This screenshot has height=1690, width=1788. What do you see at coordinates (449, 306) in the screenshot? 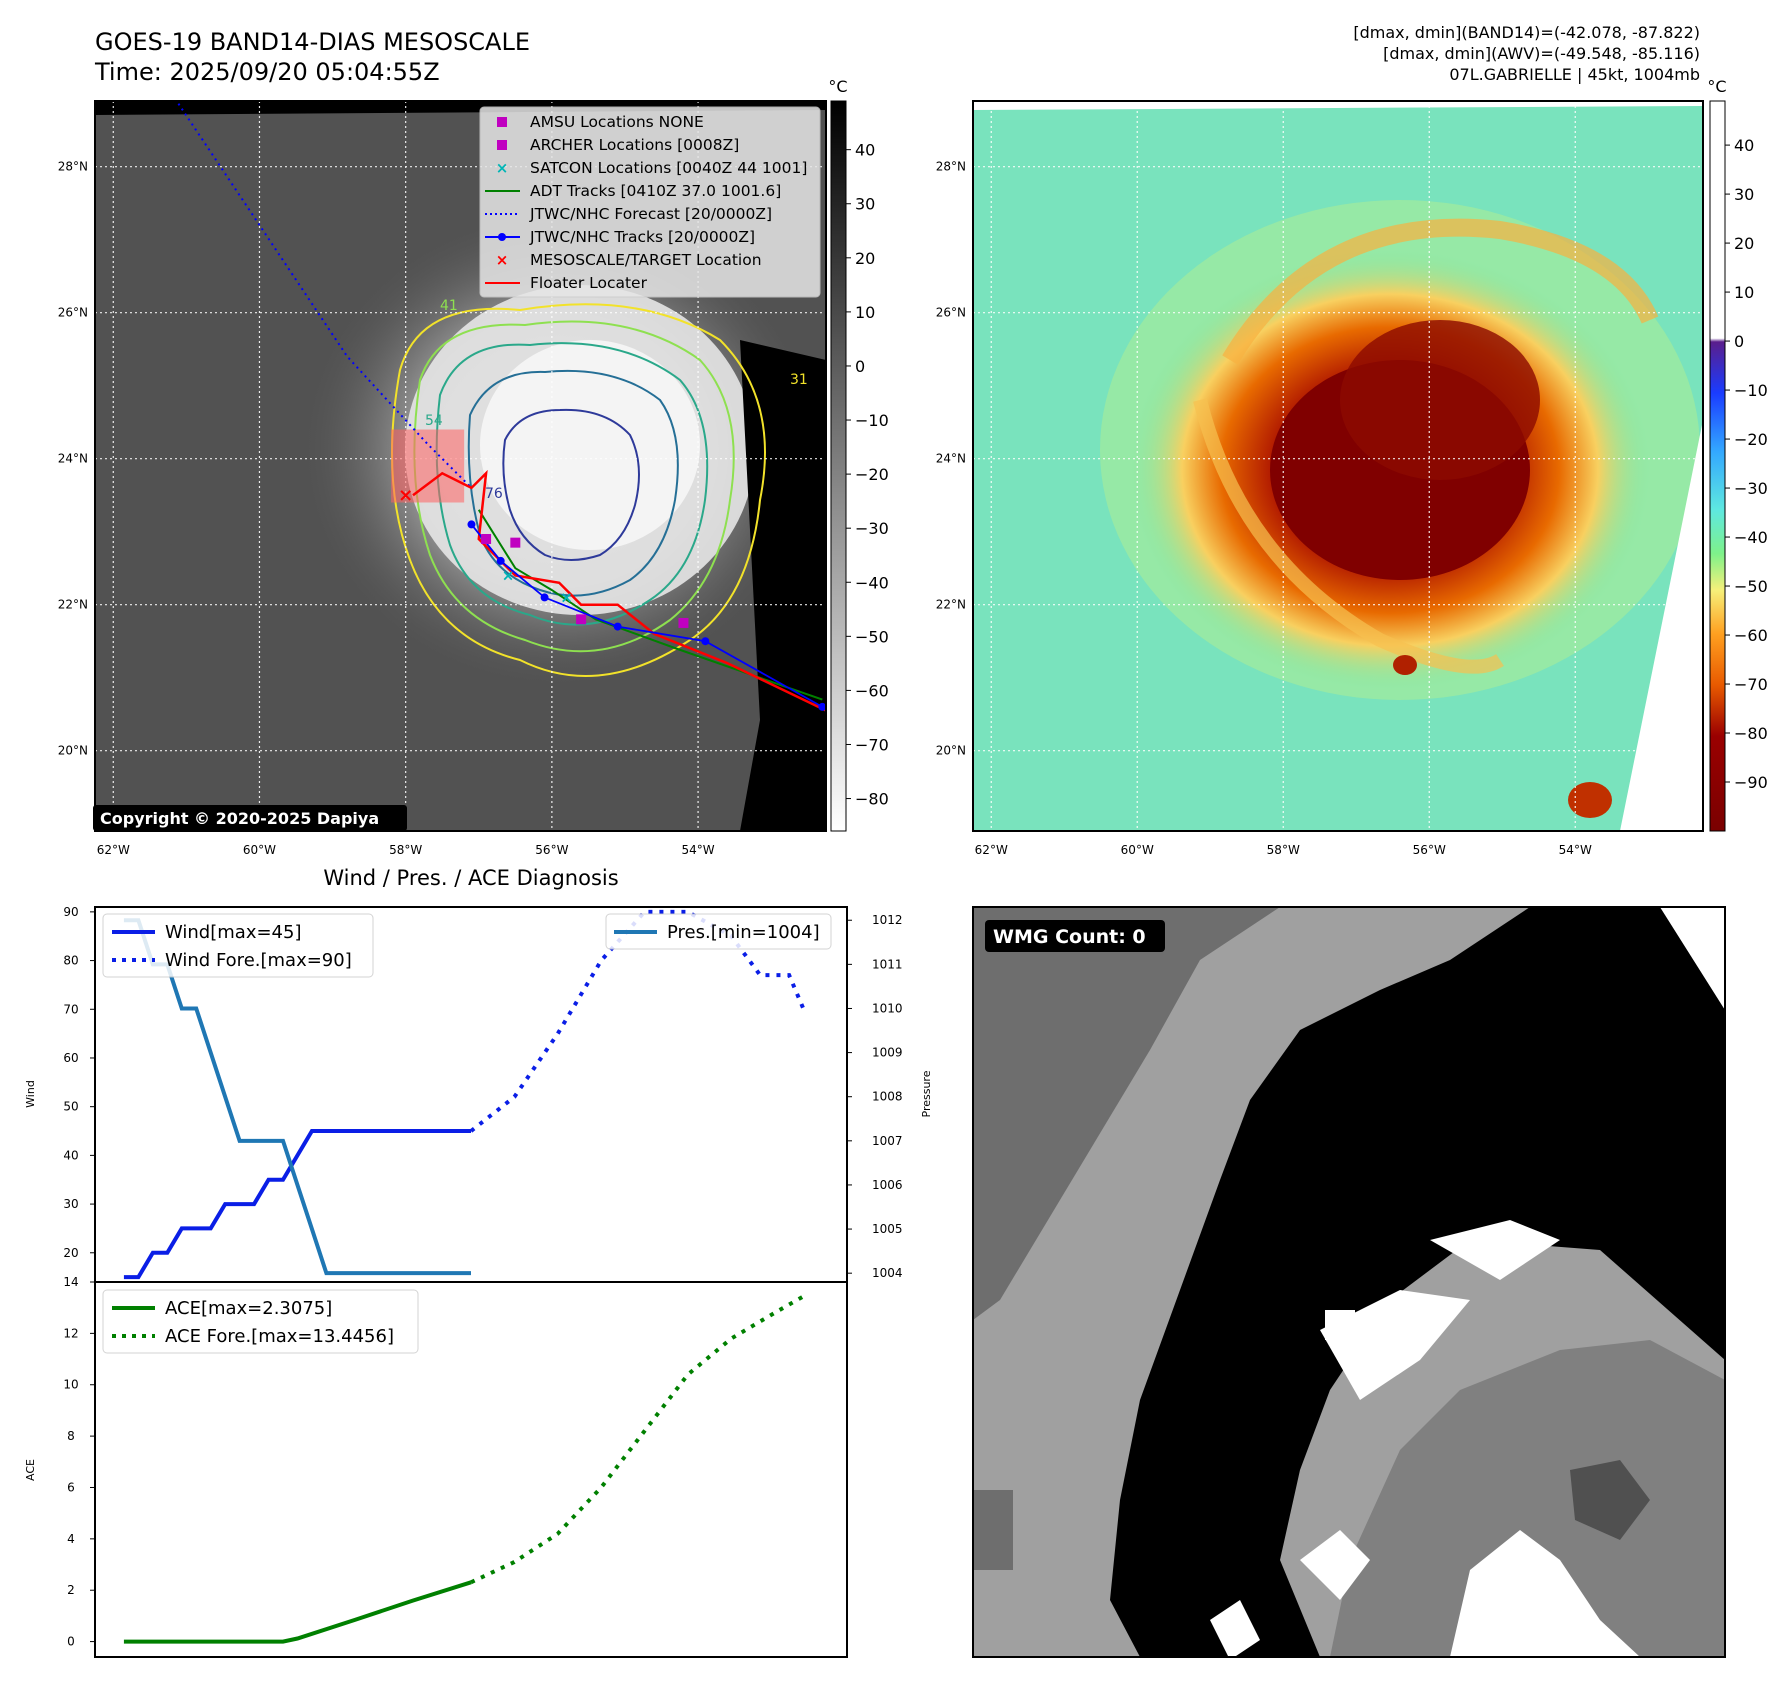
I see `contour-label-41: 41` at bounding box center [449, 306].